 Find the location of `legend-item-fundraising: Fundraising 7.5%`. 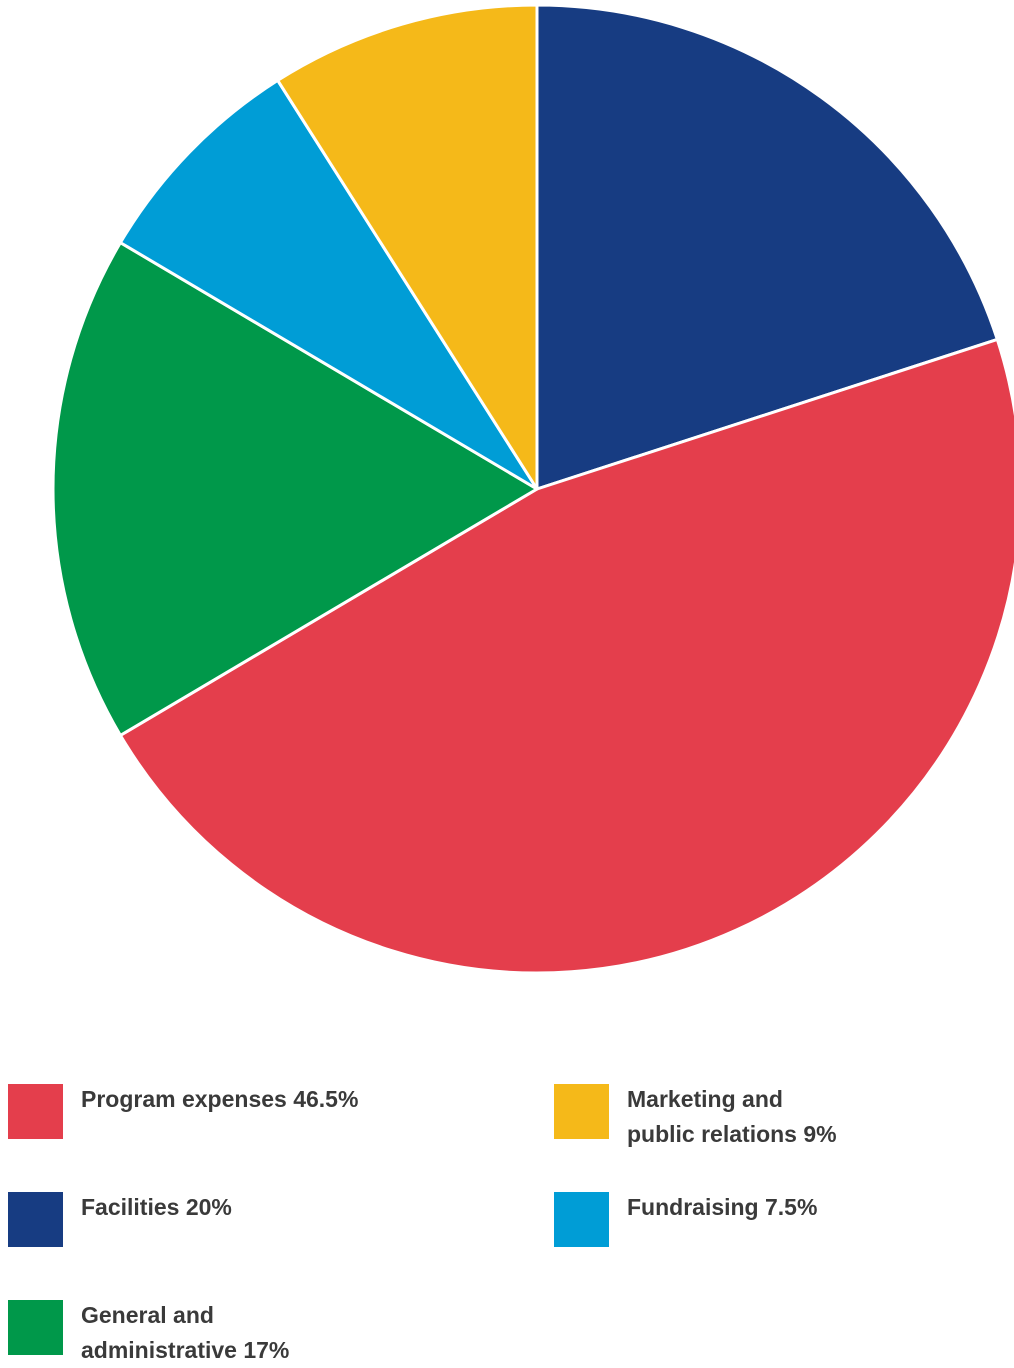

legend-item-fundraising: Fundraising 7.5% is located at coordinates (685, 1219).